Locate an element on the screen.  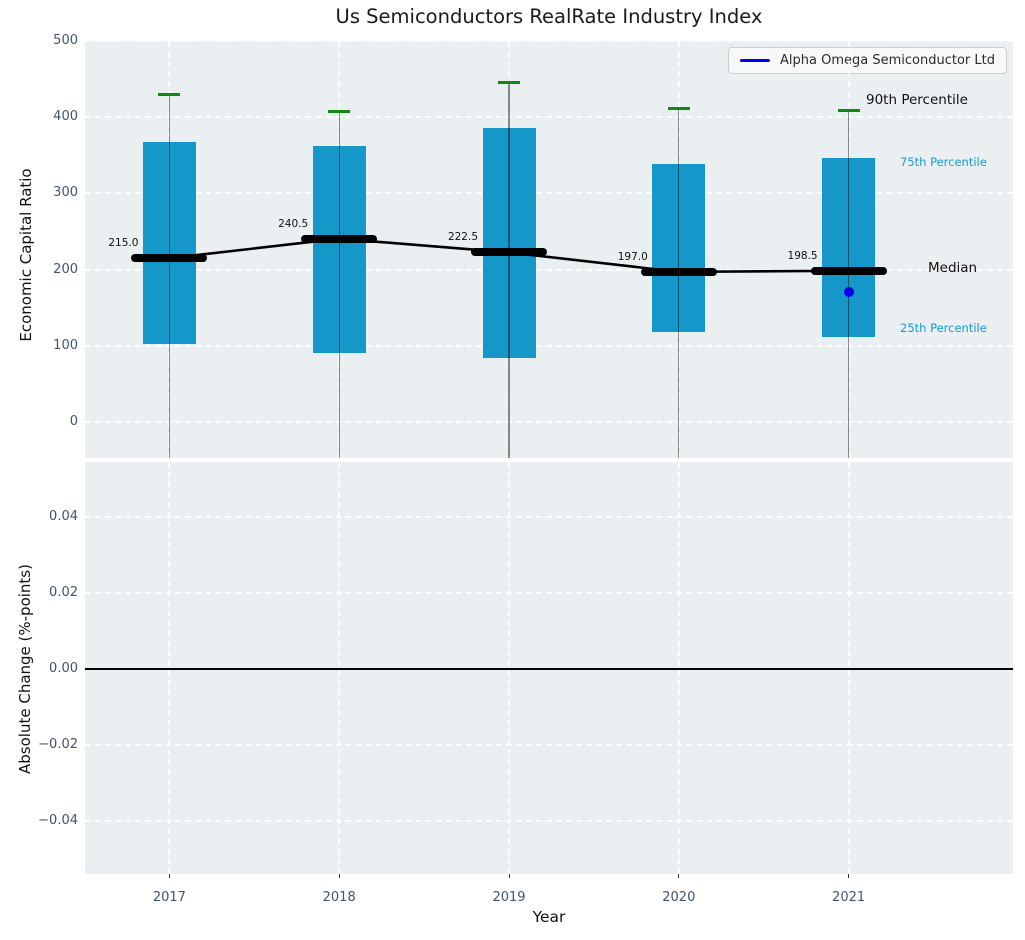
x-tick-label: 2018 is located at coordinates (339, 897).